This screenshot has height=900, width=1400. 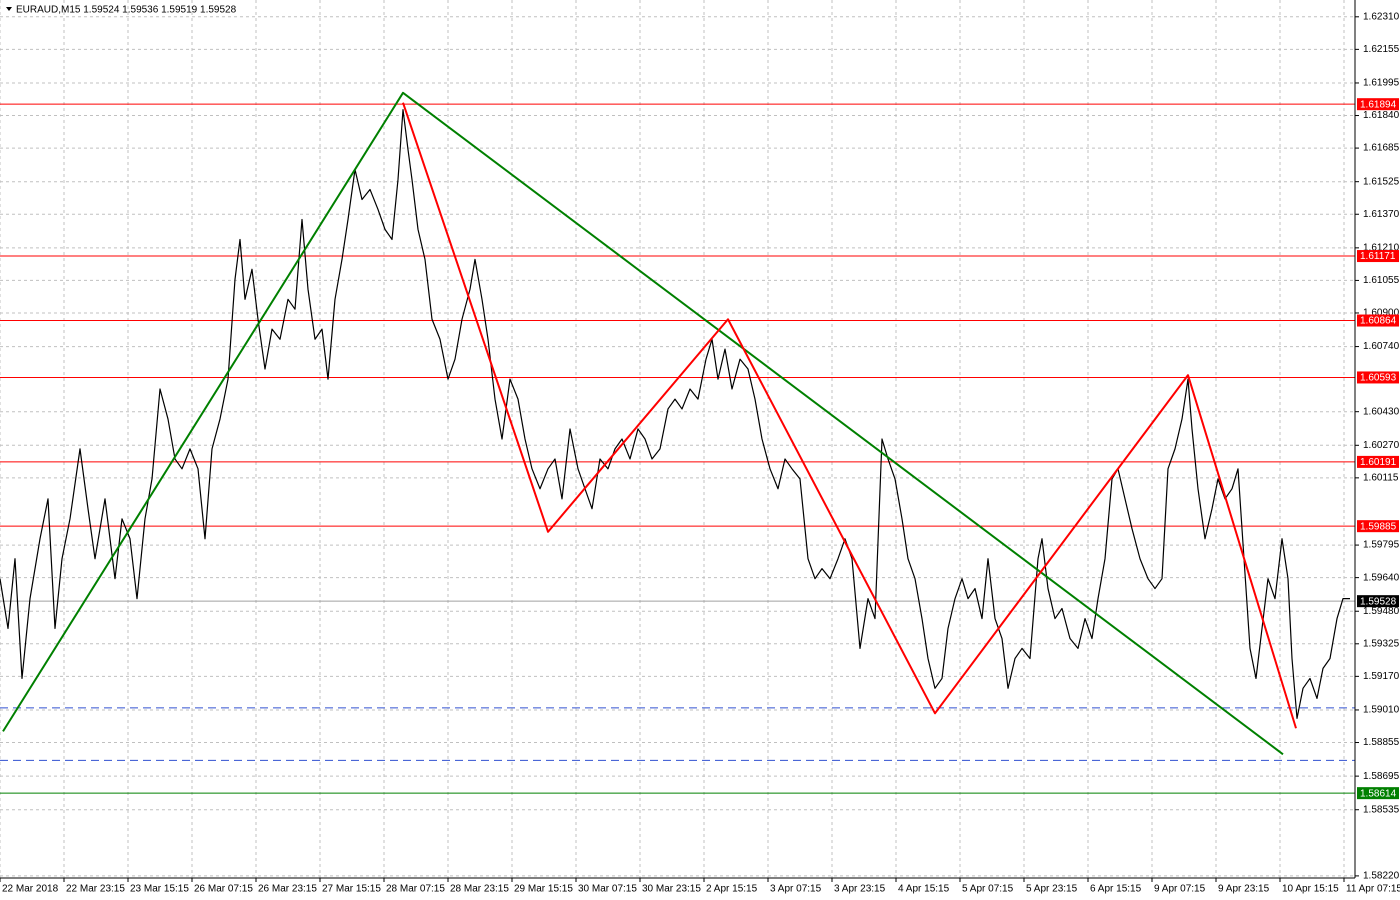 I want to click on x-tick-label: 26 Mar 23:15, so click(x=287, y=889).